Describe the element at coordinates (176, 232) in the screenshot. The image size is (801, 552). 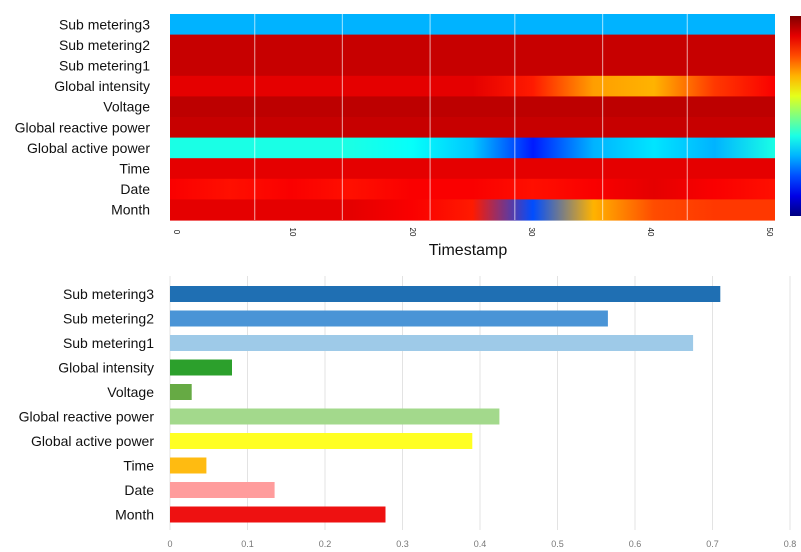
I see `heatmap-x-tick: 0` at that location.